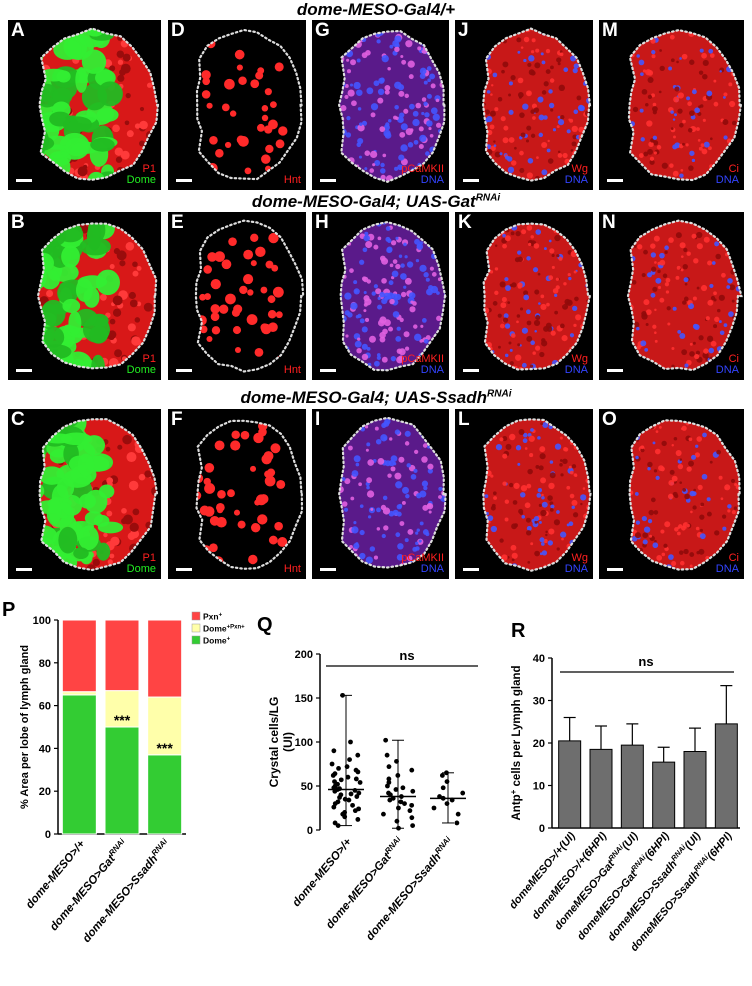 This screenshot has width=752, height=986. Describe the element at coordinates (322, 222) in the screenshot. I see `panel-label: H` at that location.